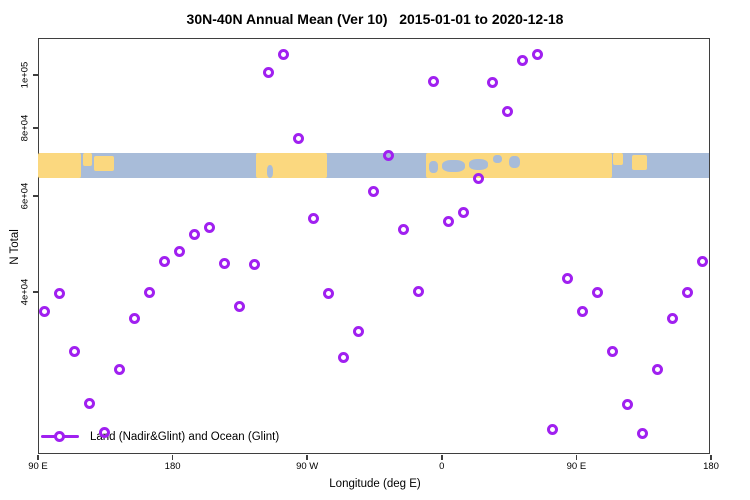 This screenshot has height=500, width=750. What do you see at coordinates (375, 484) in the screenshot?
I see `x-axis-title: Longitude (deg E)` at bounding box center [375, 484].